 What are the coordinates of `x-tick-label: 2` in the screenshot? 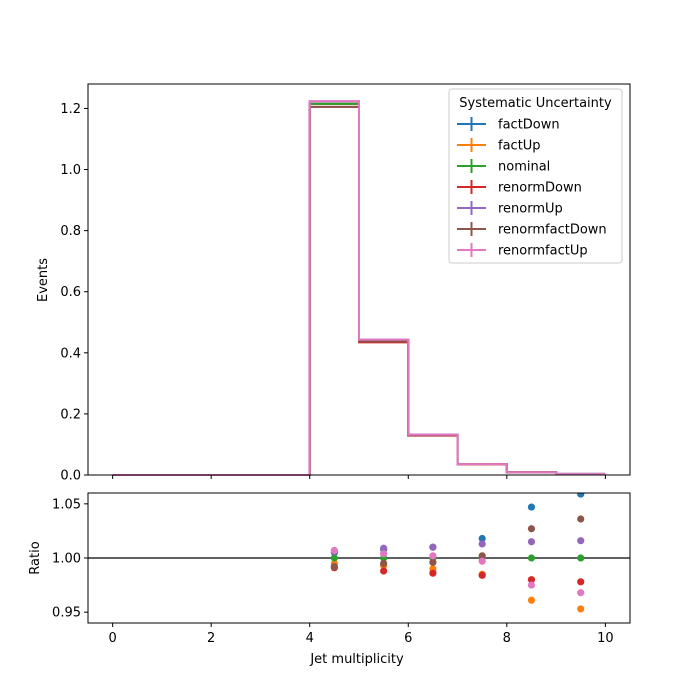 It's located at (211, 638).